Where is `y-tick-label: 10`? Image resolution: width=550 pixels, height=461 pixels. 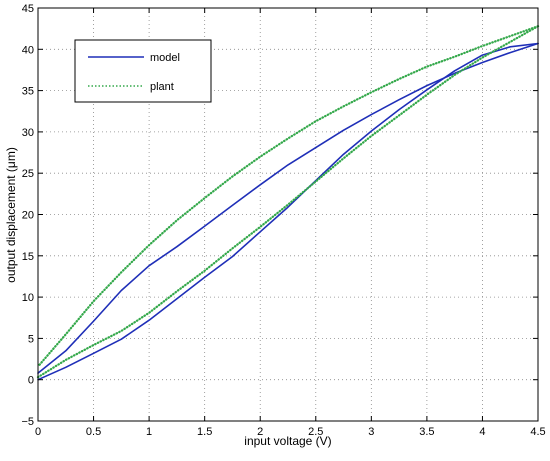 y-tick-label: 10 is located at coordinates (28, 298).